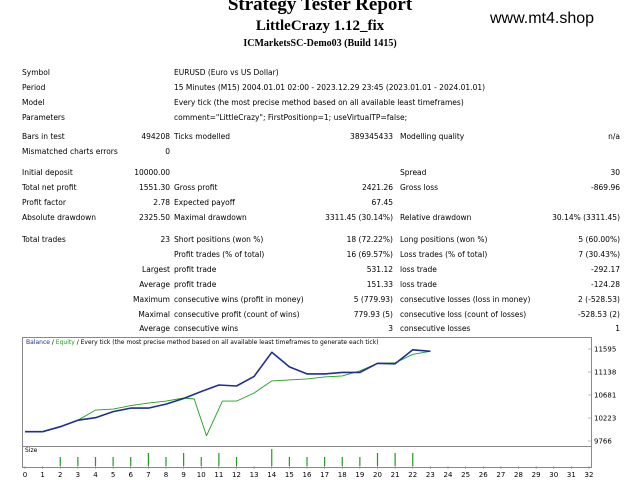 The image size is (640, 480). What do you see at coordinates (219, 254) in the screenshot?
I see `ptrades-label: Profit trades (% of total)` at bounding box center [219, 254].